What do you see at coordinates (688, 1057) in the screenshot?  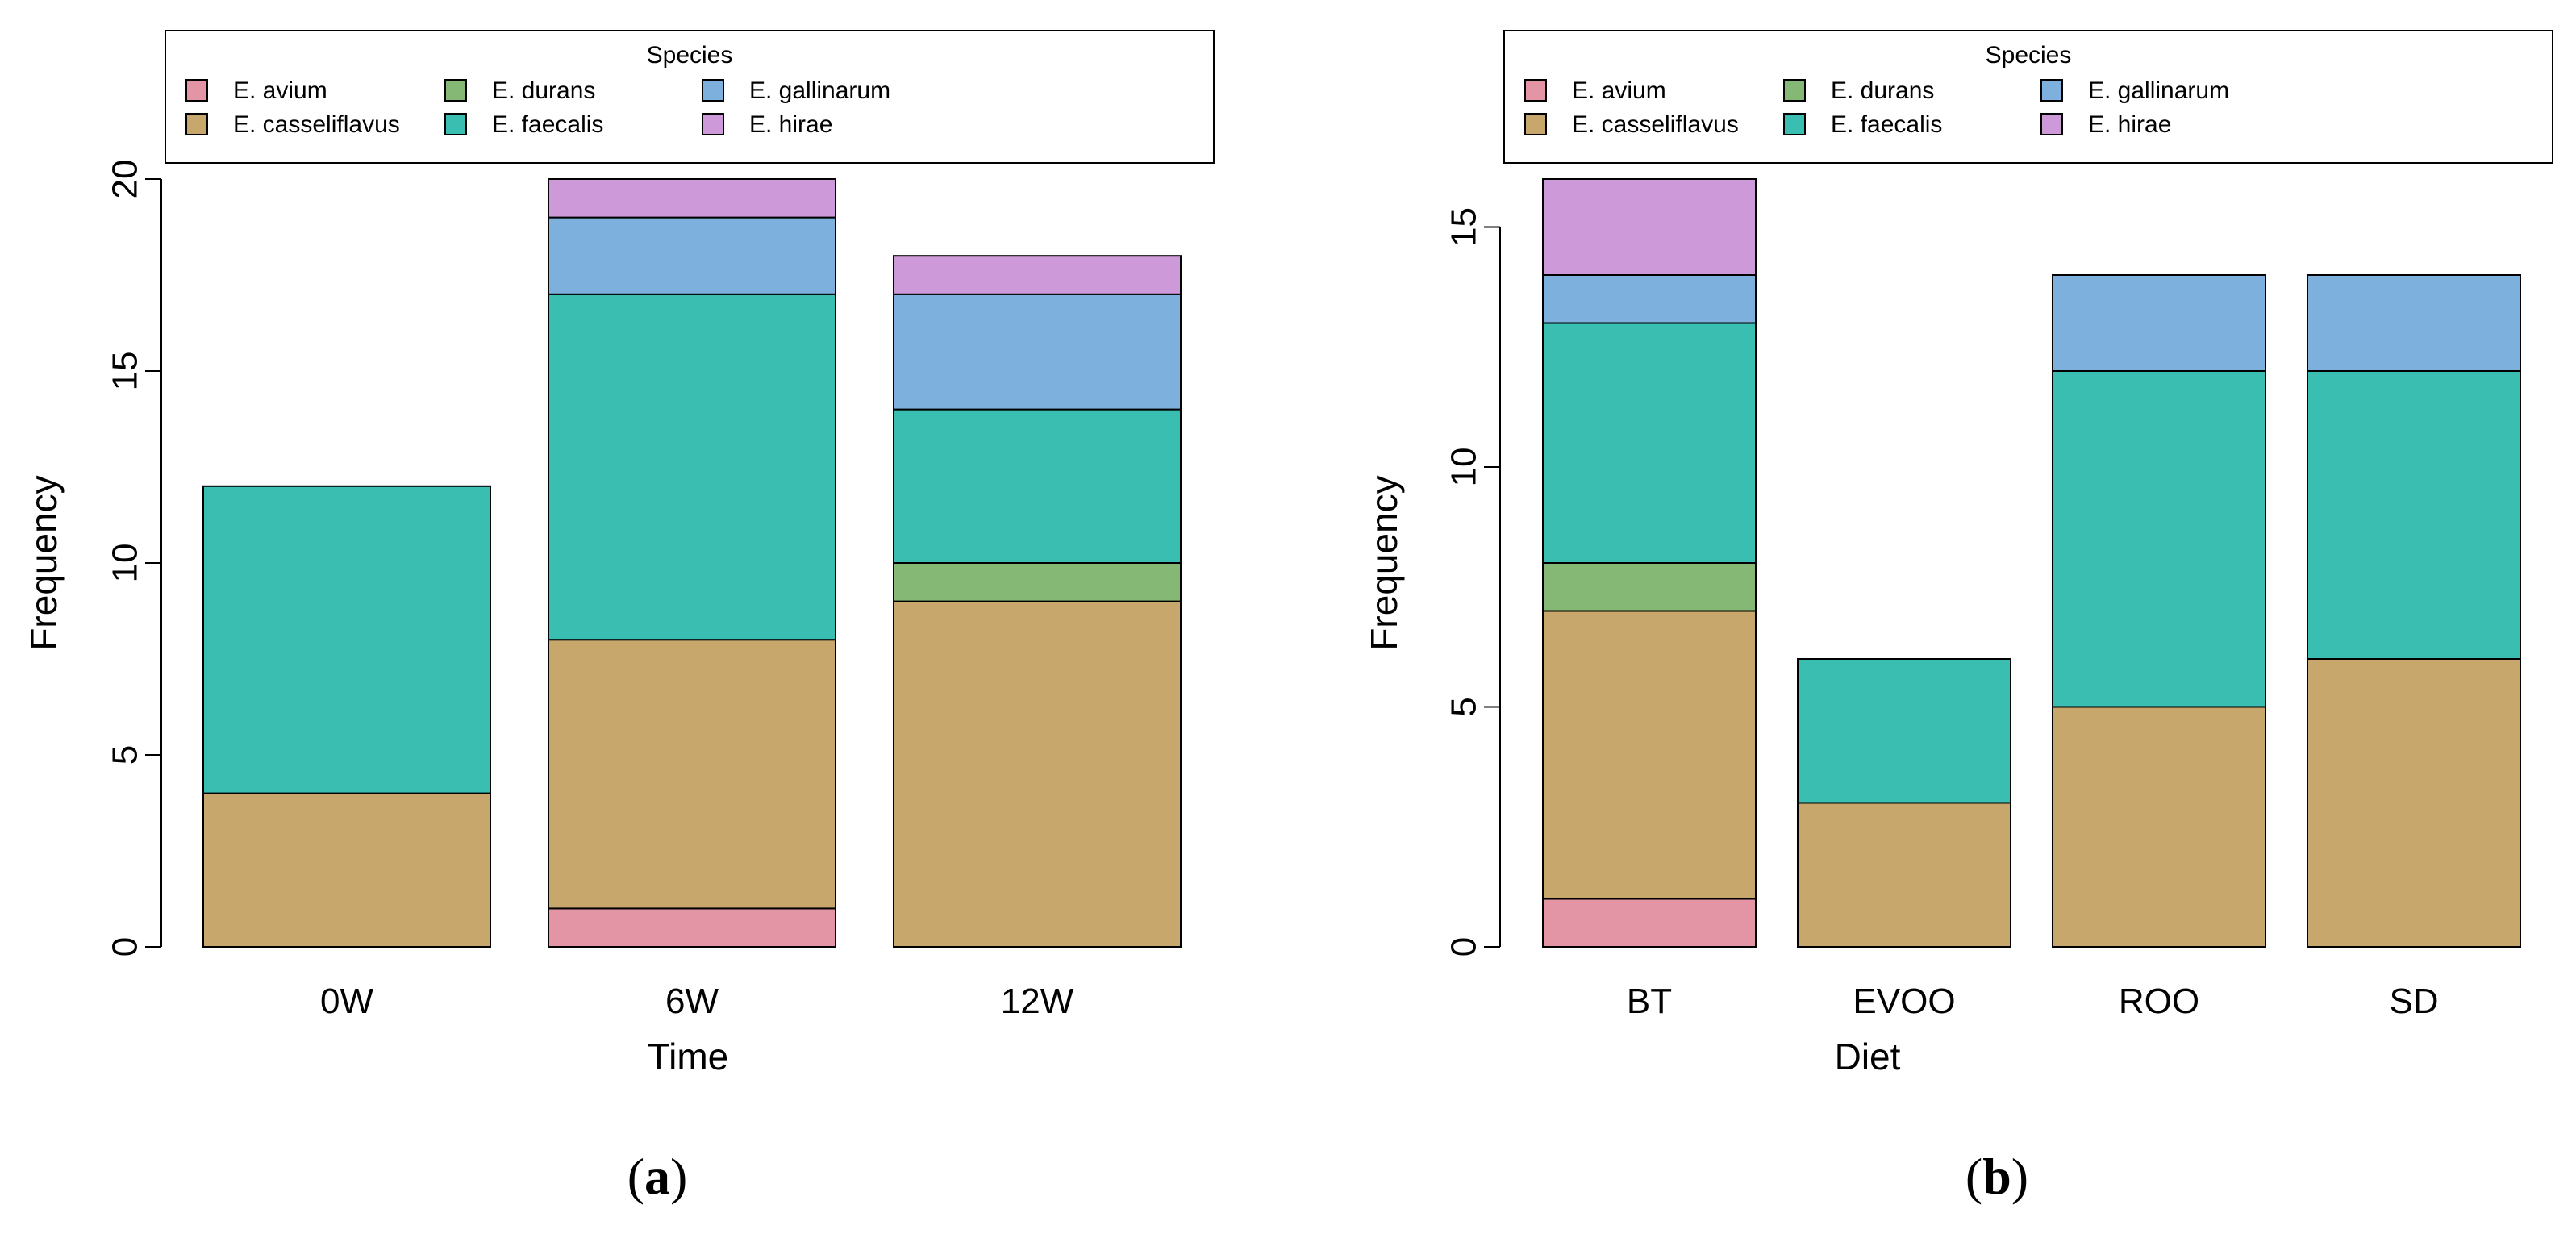 I see `x-axis-title: Time` at bounding box center [688, 1057].